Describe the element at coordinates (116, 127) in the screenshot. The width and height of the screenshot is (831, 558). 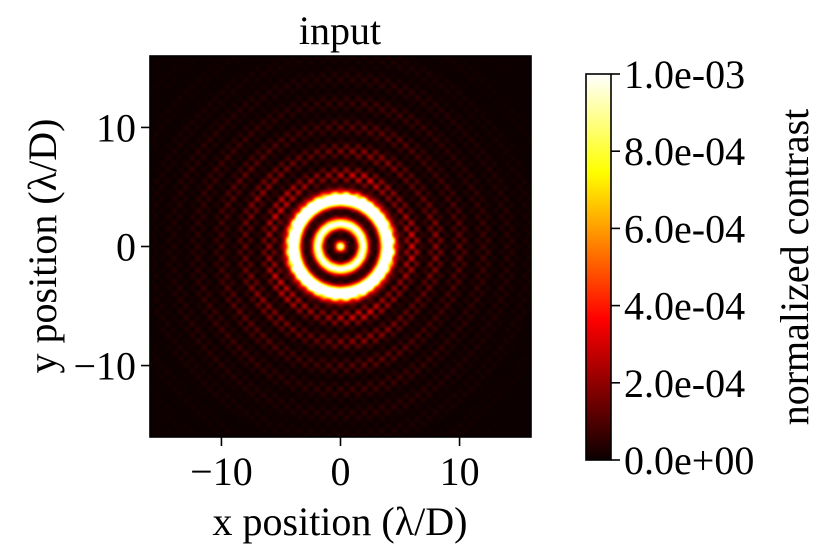
I see `y-tick-label: 10` at that location.